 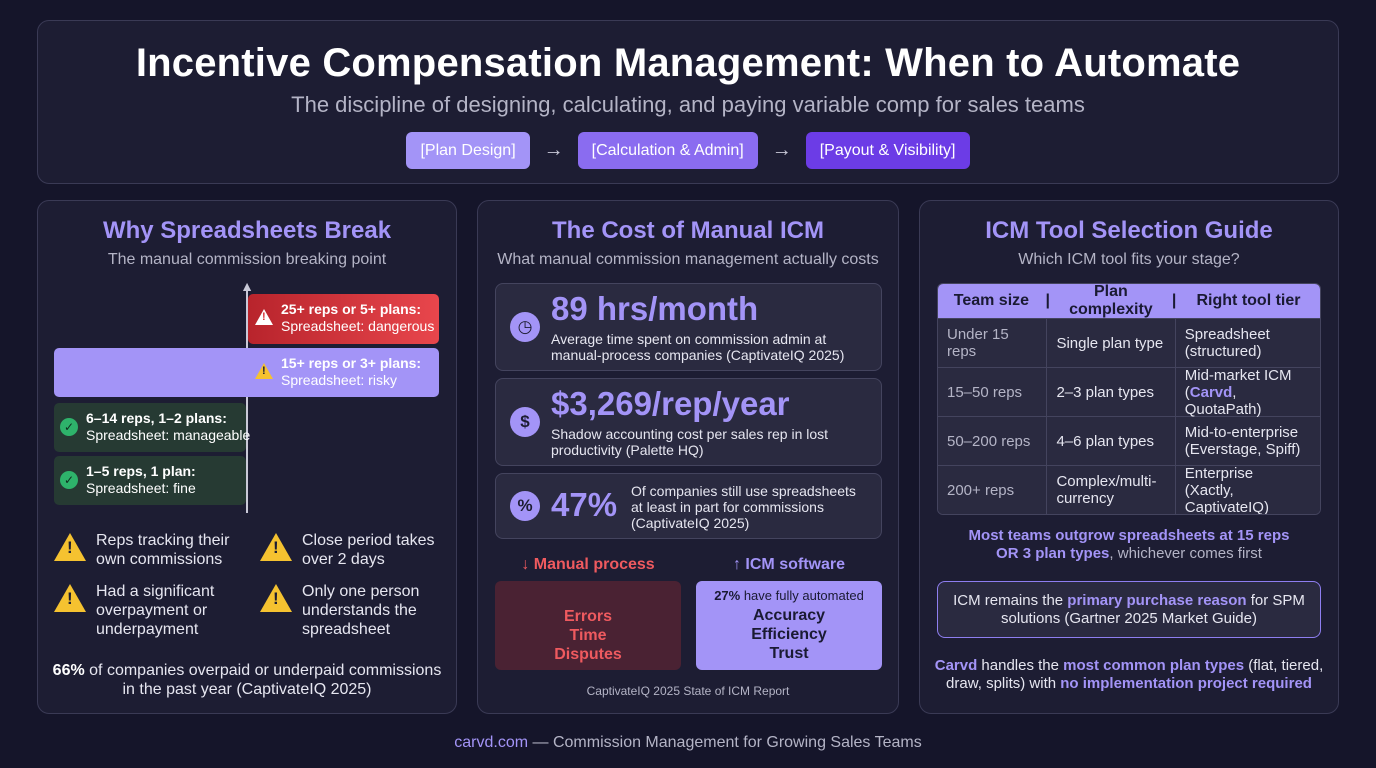 I want to click on metric-value: 89 hrs/month, so click(x=655, y=308).